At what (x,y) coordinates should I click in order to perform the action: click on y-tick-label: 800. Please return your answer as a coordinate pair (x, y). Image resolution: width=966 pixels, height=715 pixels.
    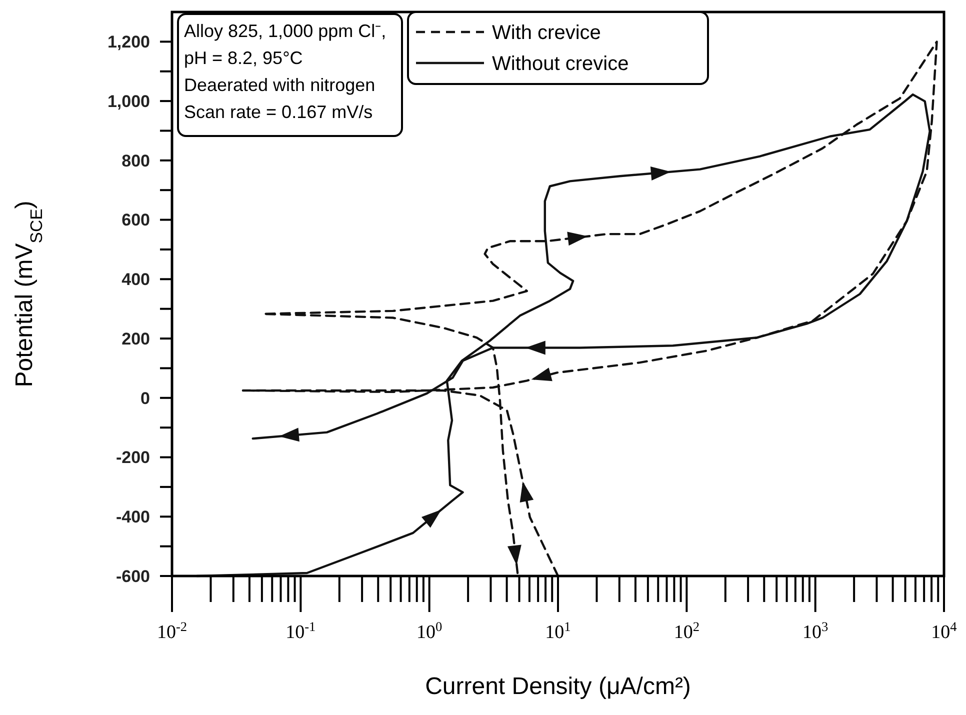
    Looking at the image, I should click on (136, 160).